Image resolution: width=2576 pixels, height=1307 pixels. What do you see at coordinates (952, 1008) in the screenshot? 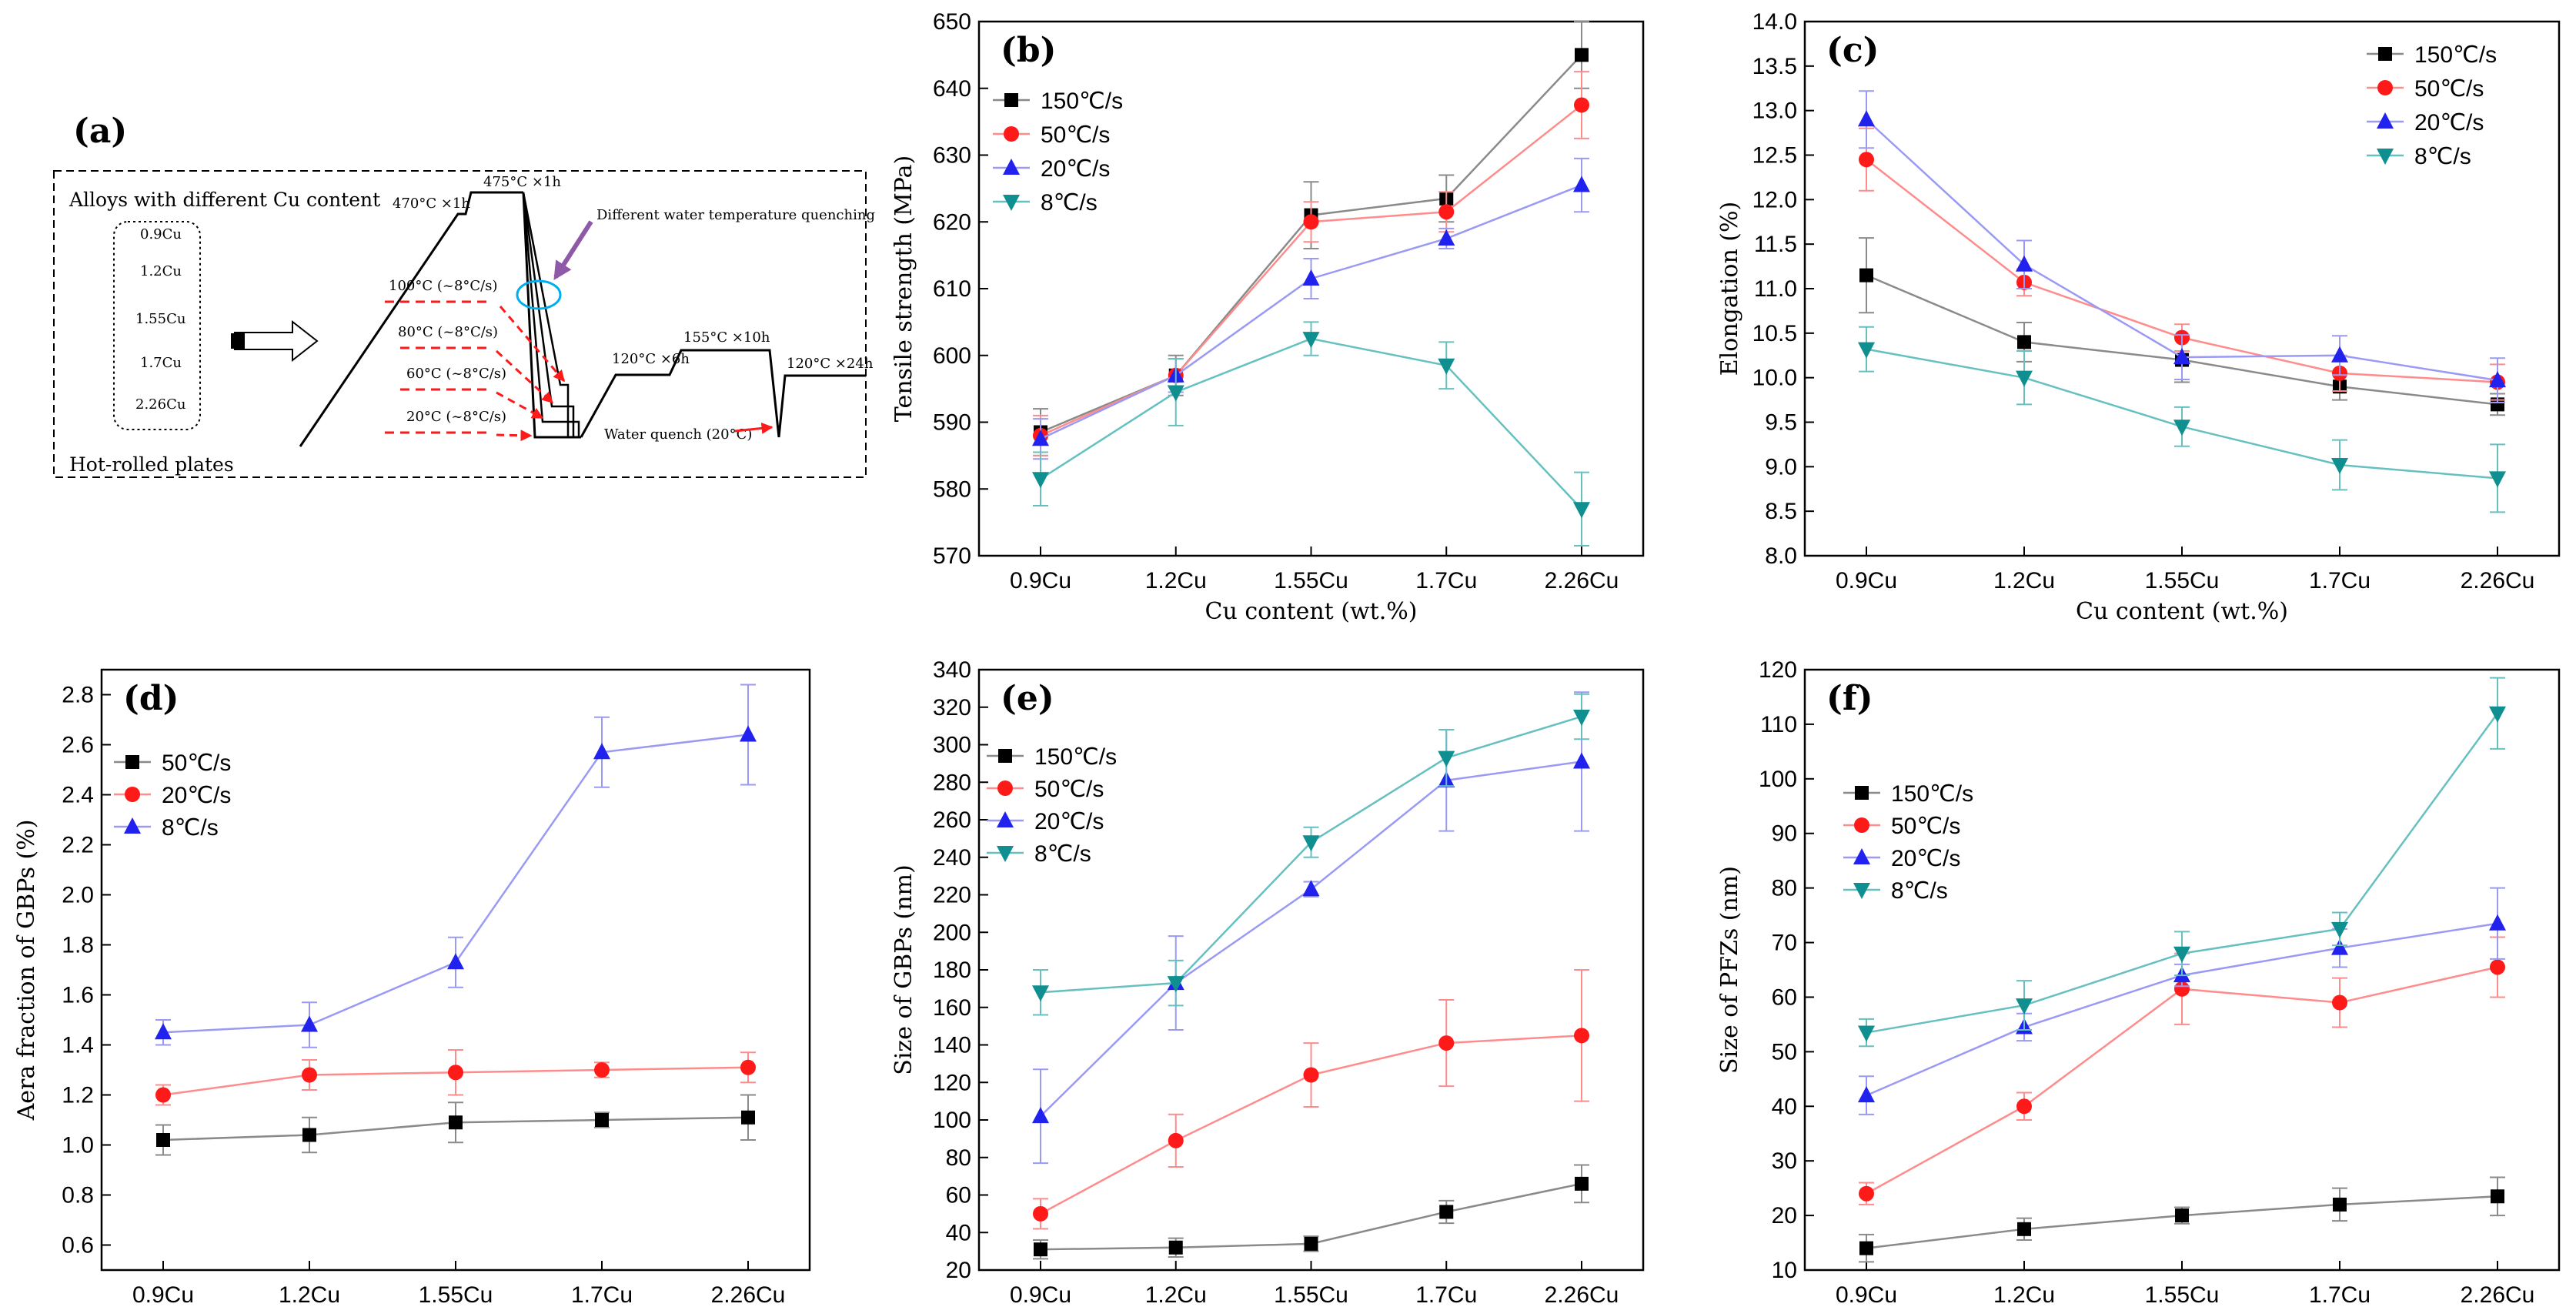
I see `y-tick-label: 160` at bounding box center [952, 1008].